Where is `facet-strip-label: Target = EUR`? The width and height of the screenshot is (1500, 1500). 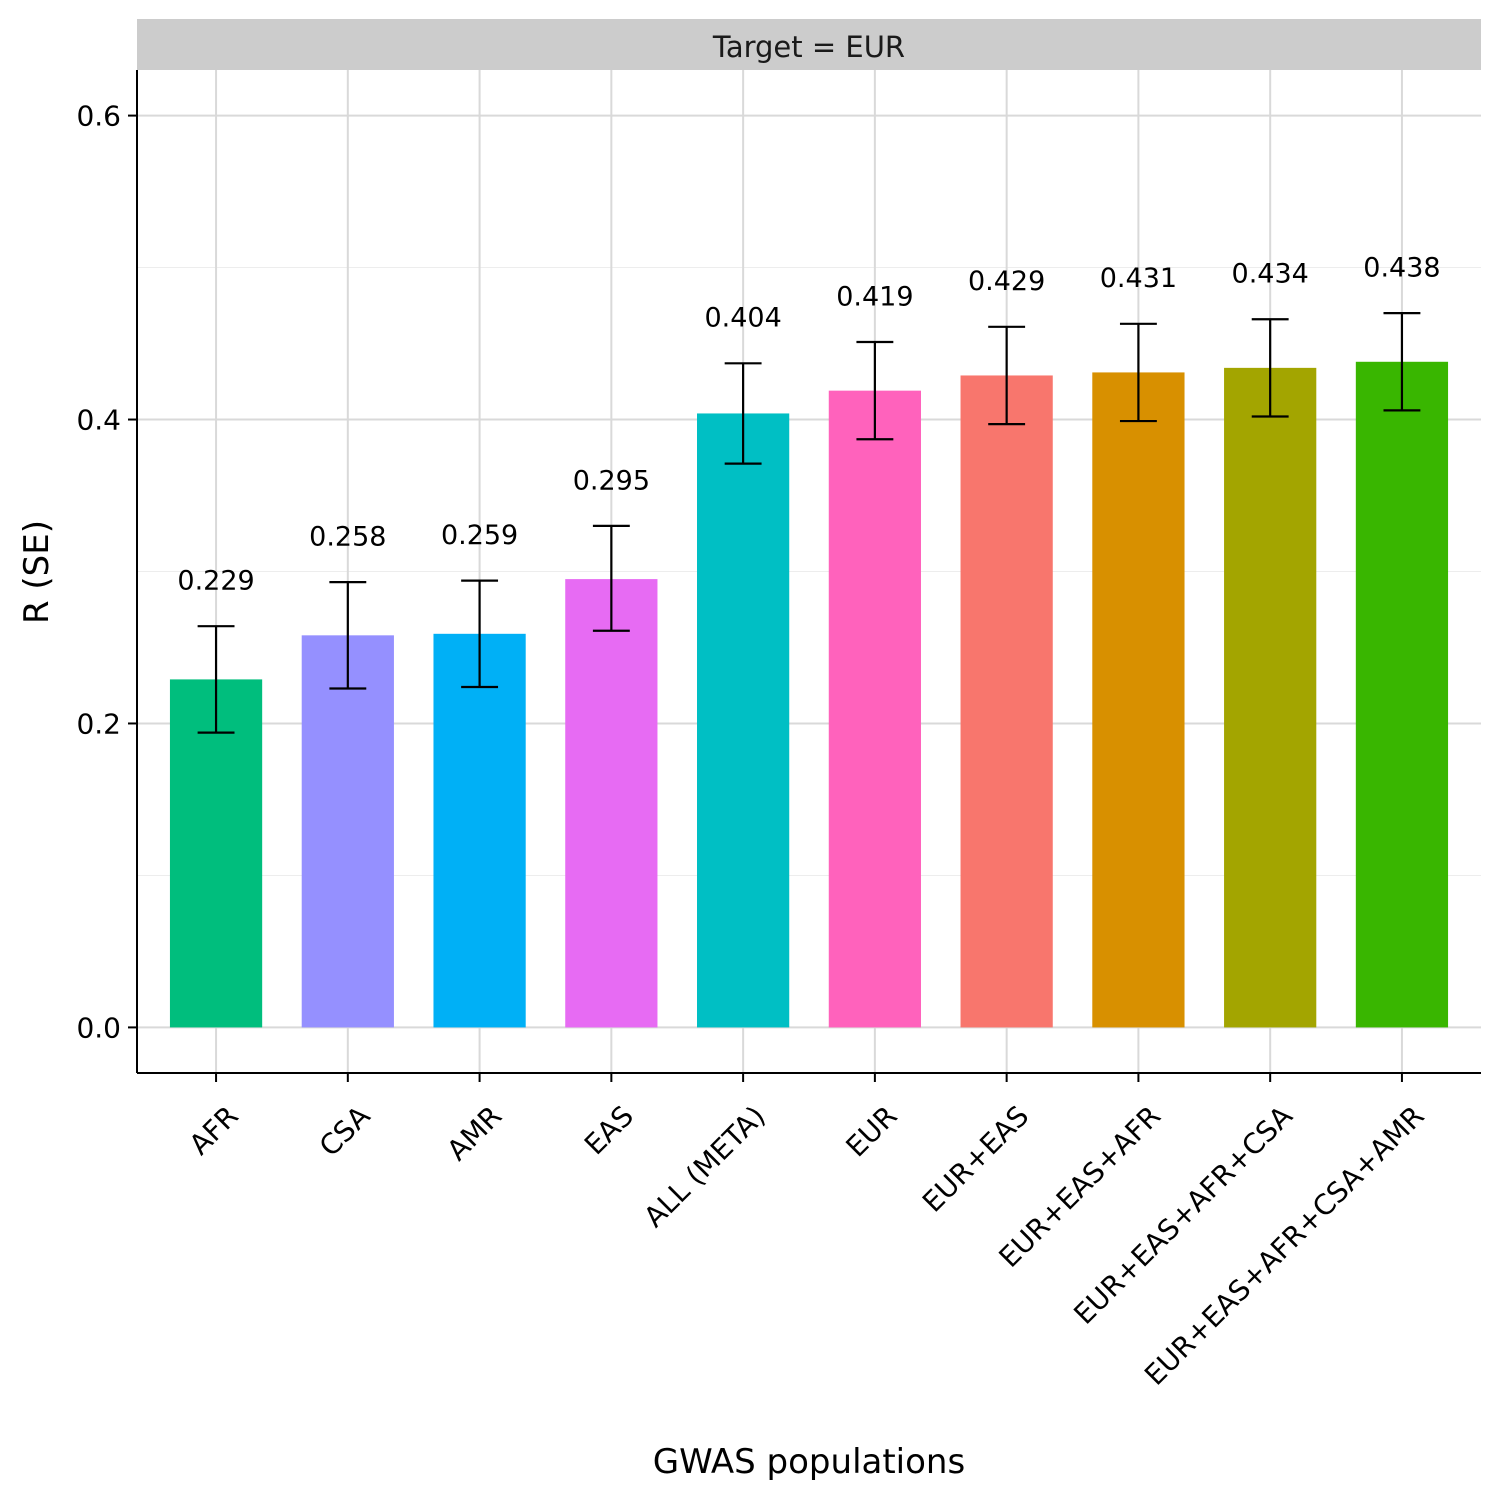
facet-strip-label: Target = EUR is located at coordinates (808, 47).